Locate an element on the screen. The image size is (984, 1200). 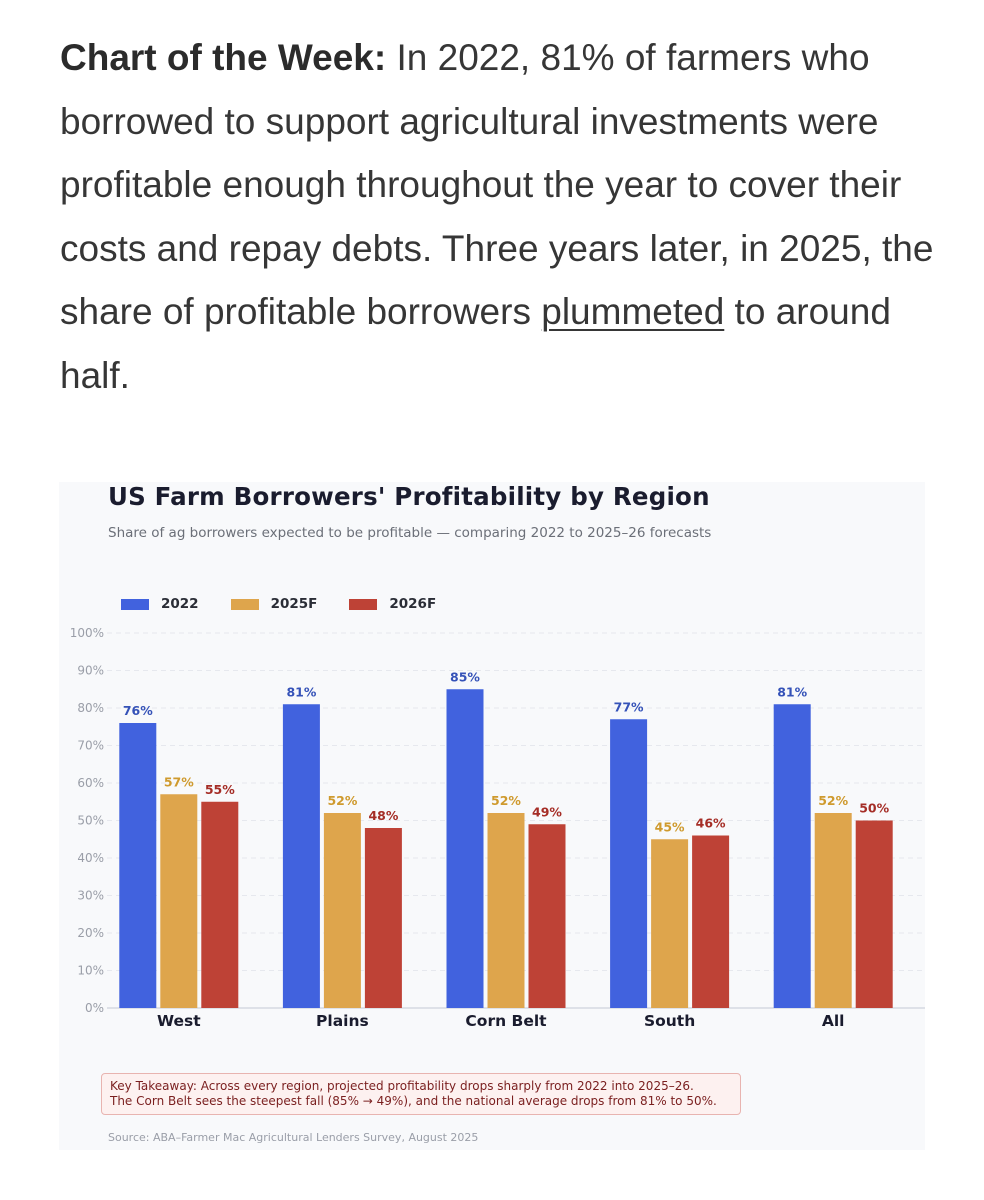
bar-value-label: 77% is located at coordinates (629, 706).